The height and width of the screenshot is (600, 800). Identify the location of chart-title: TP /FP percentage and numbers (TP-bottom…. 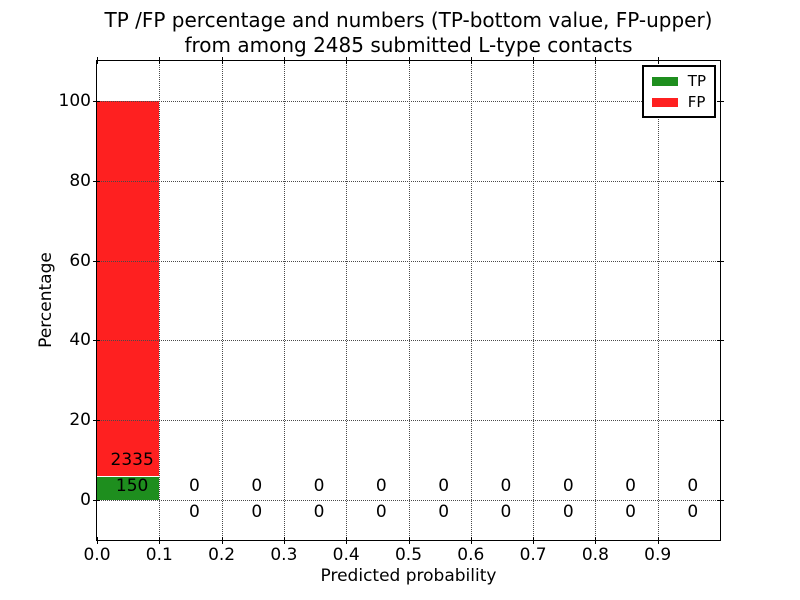
(408, 33).